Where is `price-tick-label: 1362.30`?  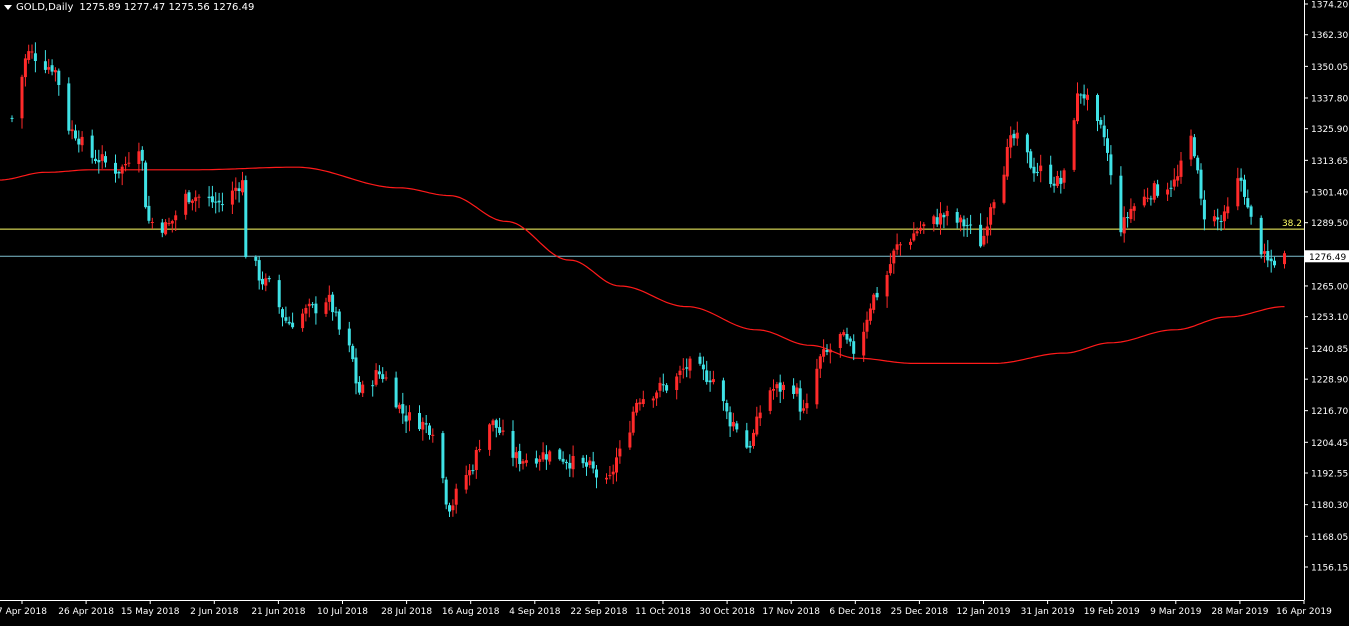
price-tick-label: 1362.30 is located at coordinates (1329, 36).